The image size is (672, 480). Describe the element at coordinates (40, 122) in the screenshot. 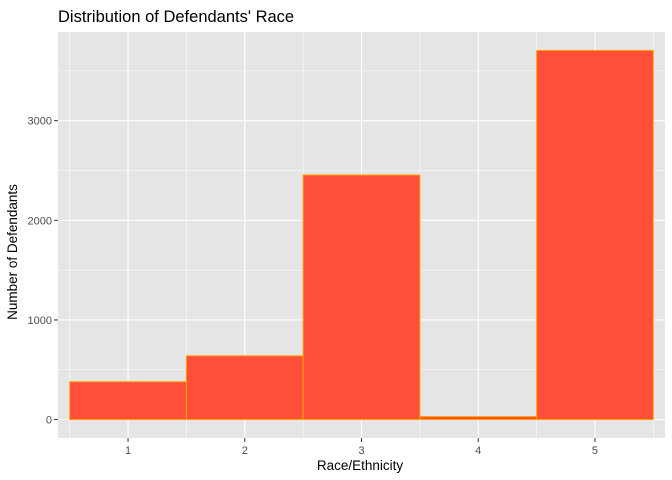

I see `y-tick-label: 3000` at that location.